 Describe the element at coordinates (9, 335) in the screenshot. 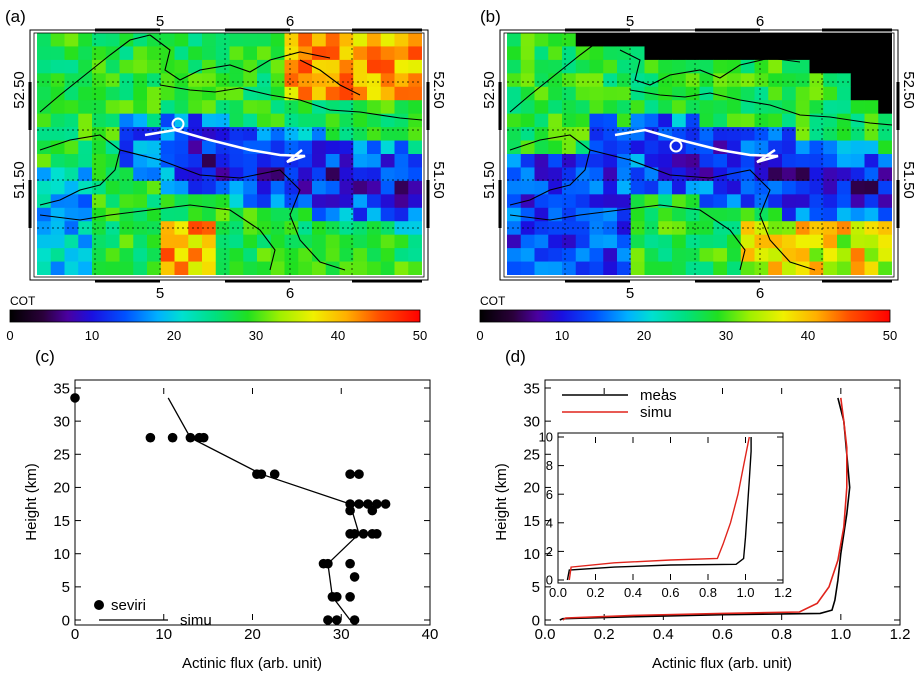

I see `colorbar-tick-label: 0` at that location.